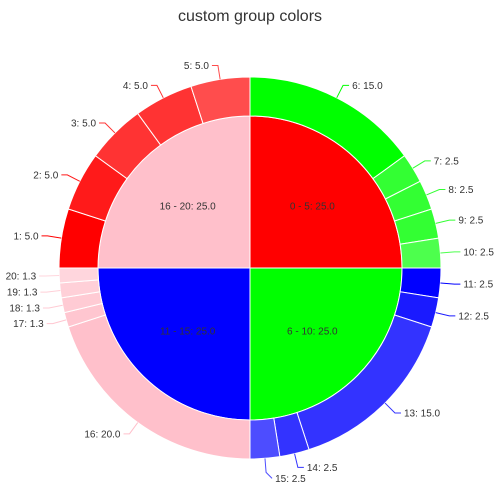 The width and height of the screenshot is (500, 500). I want to click on inner-slice-0-5-25-0-label: 0 - 5: 25.0, so click(312, 207).